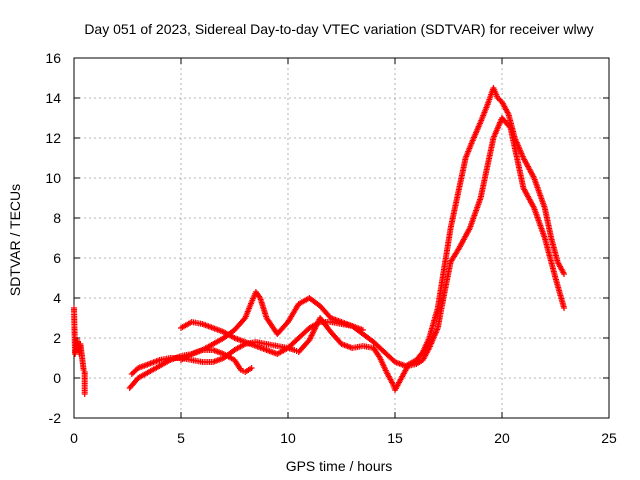 This screenshot has width=640, height=480. I want to click on x-tick-label: 5, so click(181, 438).